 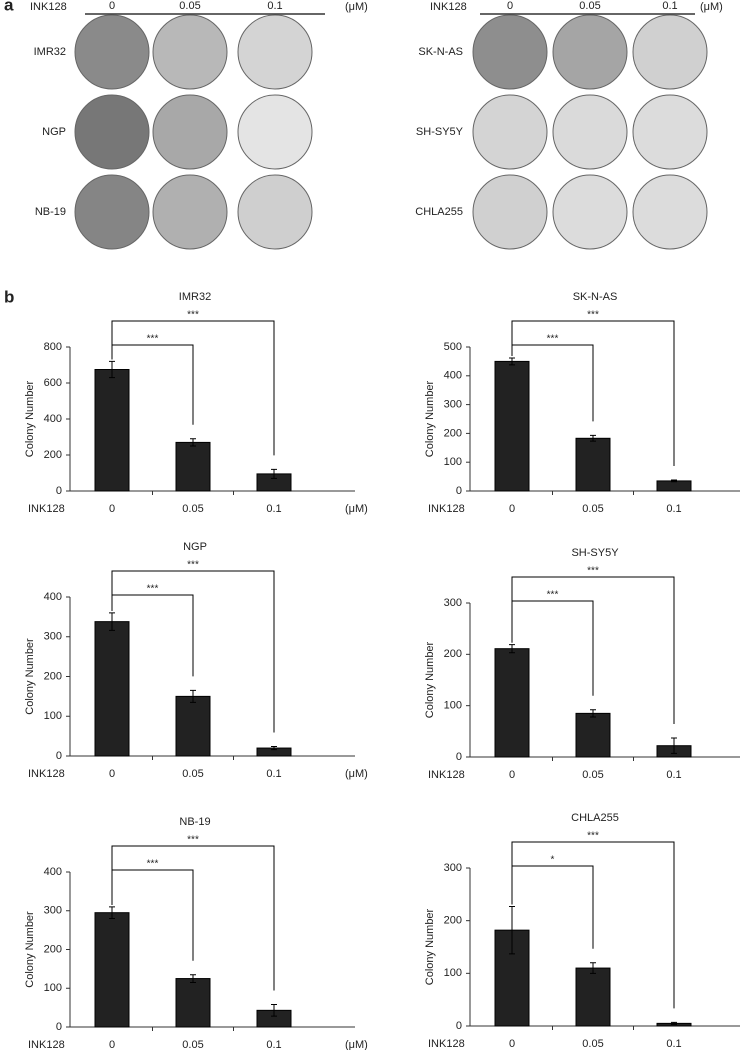 I want to click on cell-line-label: IMR32, so click(x=50, y=52).